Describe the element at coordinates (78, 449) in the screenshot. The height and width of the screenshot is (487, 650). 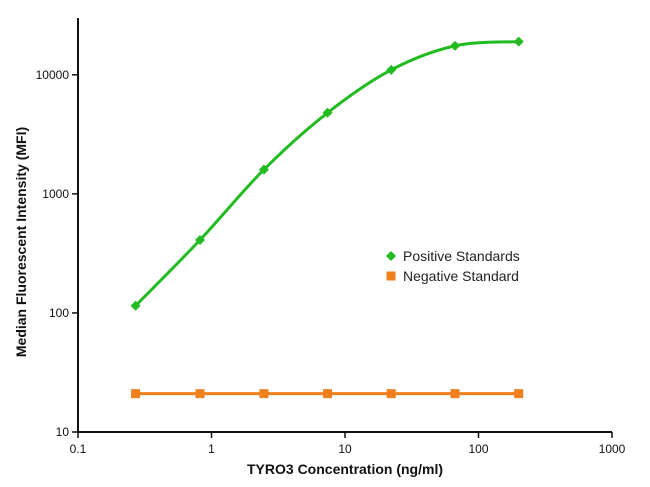
I see `x-tick-label: 0.1` at that location.